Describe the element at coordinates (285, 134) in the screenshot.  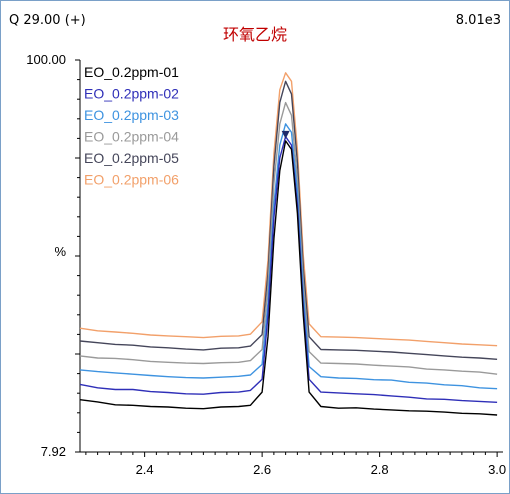
I see `peak-marker` at that location.